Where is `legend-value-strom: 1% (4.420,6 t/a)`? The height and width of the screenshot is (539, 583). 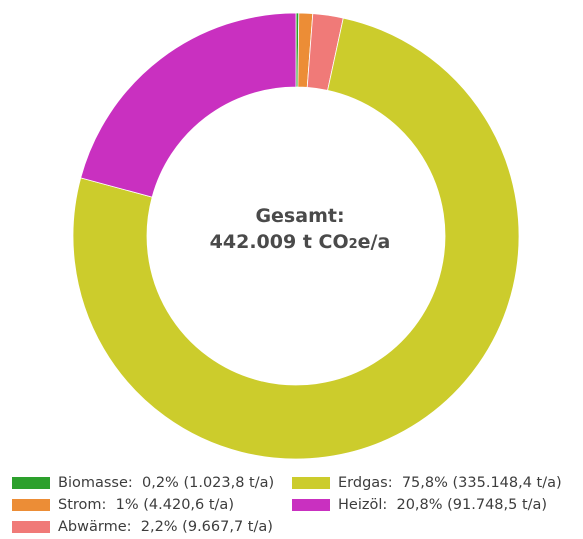
legend-value-strom: 1% (4.420,6 t/a) is located at coordinates (174, 505).